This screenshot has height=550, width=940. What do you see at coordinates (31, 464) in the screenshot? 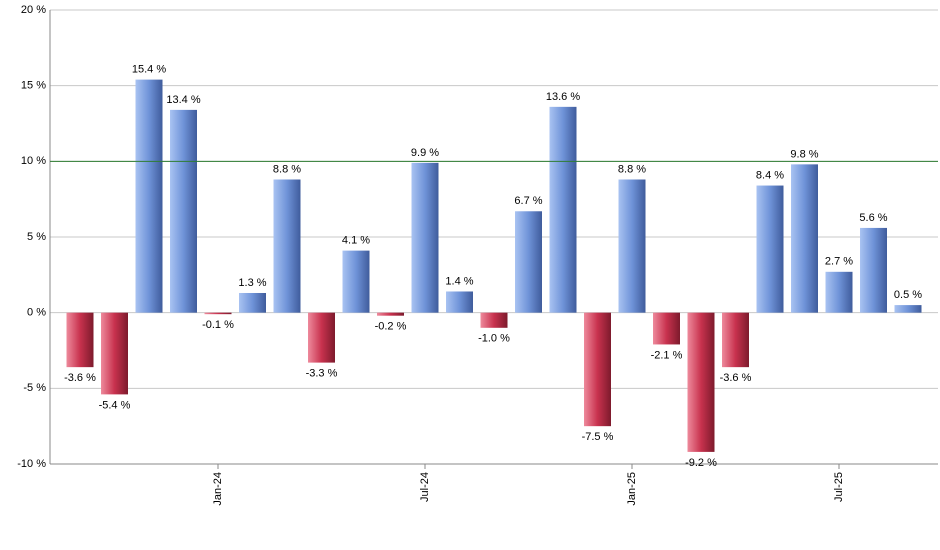
I see `y-tick-label: -10 %` at bounding box center [31, 464].